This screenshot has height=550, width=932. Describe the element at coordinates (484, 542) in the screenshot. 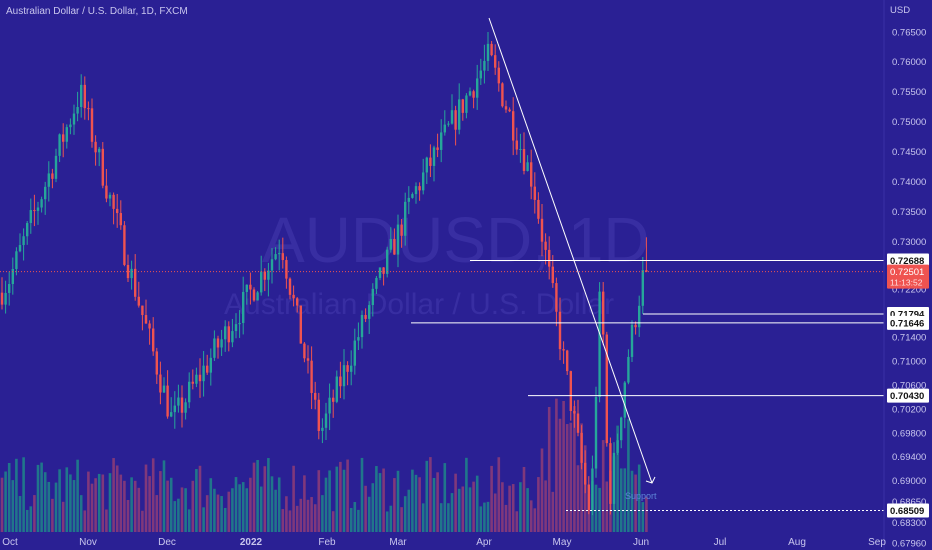

I see `x-tick-label: Apr` at that location.